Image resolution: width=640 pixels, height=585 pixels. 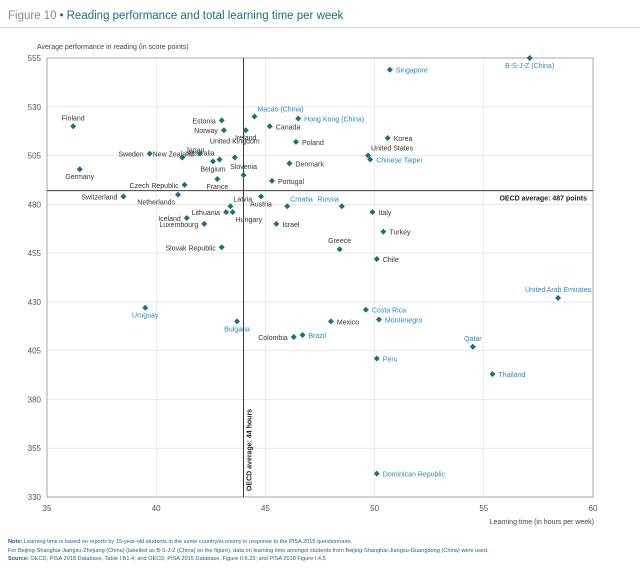 What do you see at coordinates (389, 69) in the screenshot?
I see `point-singapore` at bounding box center [389, 69].